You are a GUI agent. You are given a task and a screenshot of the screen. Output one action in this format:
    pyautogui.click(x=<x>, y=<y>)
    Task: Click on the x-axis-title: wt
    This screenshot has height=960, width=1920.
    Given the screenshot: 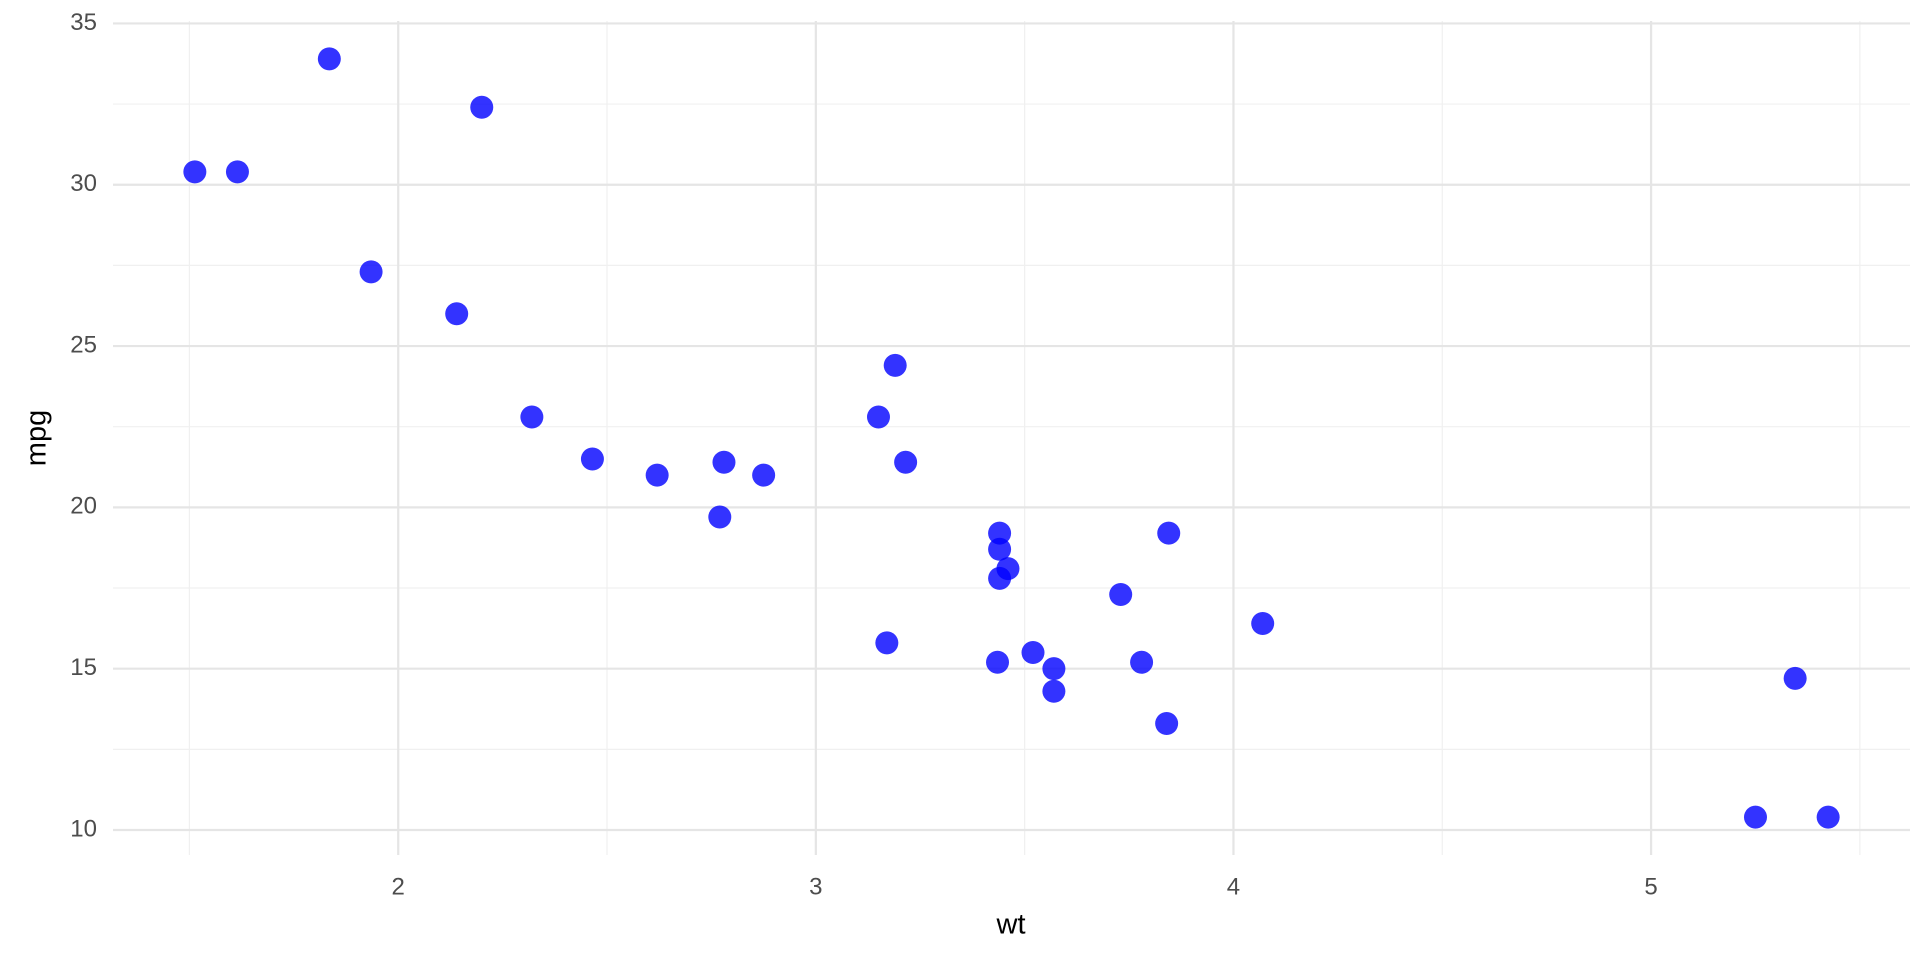 What is the action you would take?
    pyautogui.click(x=1011, y=925)
    